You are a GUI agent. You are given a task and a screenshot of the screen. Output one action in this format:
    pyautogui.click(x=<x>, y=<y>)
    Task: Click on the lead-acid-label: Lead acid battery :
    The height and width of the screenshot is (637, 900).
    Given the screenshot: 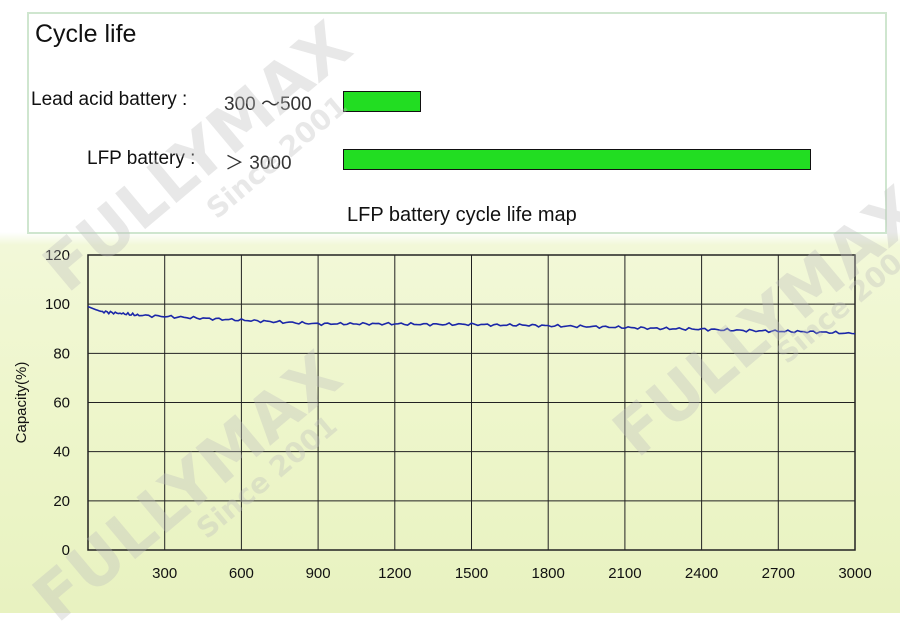 What is the action you would take?
    pyautogui.click(x=109, y=99)
    